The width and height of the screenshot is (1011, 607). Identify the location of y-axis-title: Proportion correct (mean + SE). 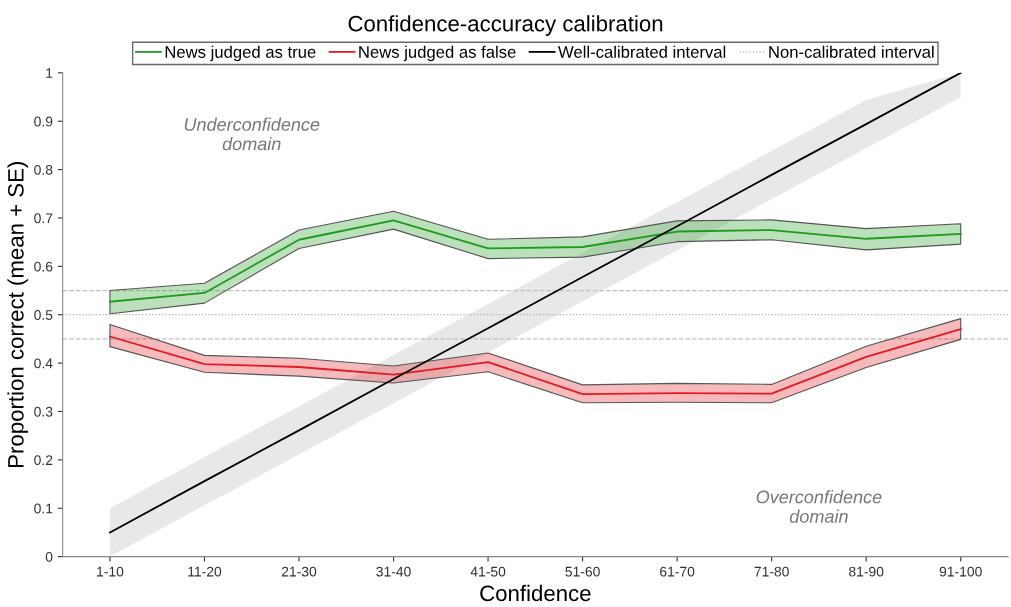
(18, 314).